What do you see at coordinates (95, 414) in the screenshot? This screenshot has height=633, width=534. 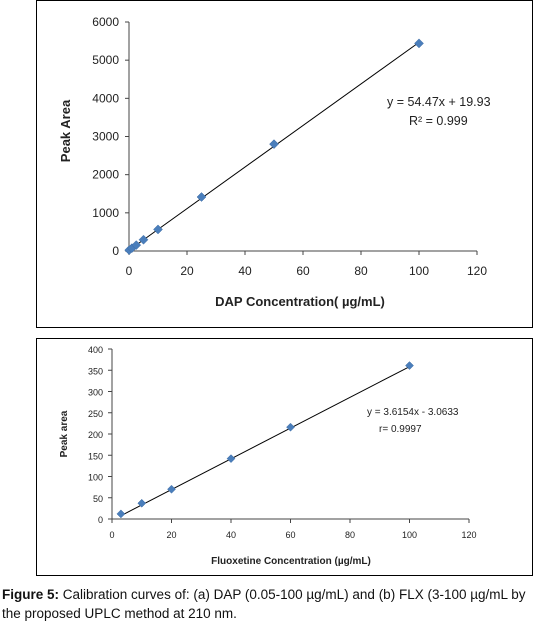 I see `y-tick-label: 250` at bounding box center [95, 414].